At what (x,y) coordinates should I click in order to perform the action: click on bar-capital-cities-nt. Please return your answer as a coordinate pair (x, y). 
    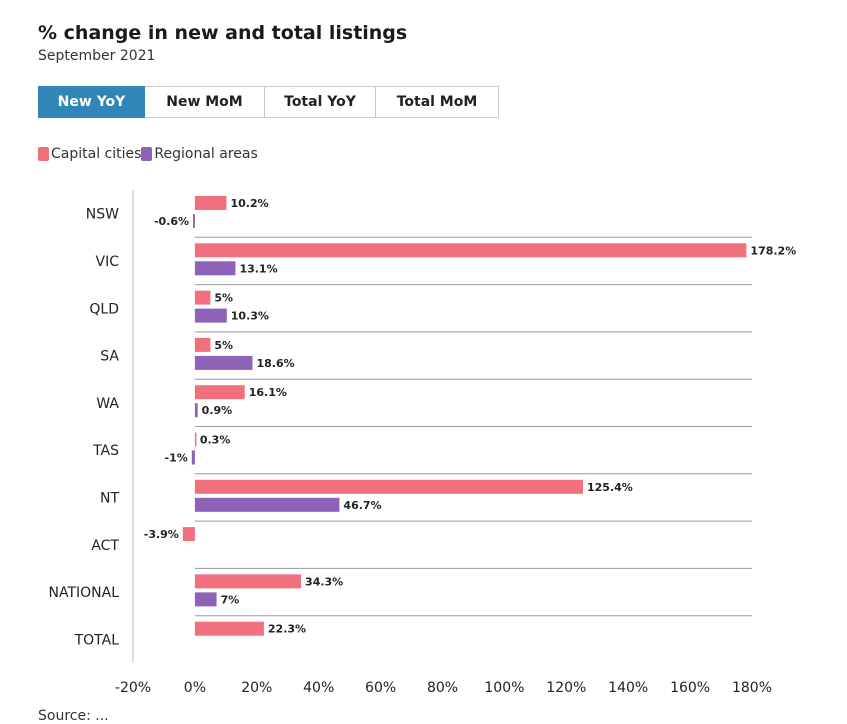
    Looking at the image, I should click on (389, 486).